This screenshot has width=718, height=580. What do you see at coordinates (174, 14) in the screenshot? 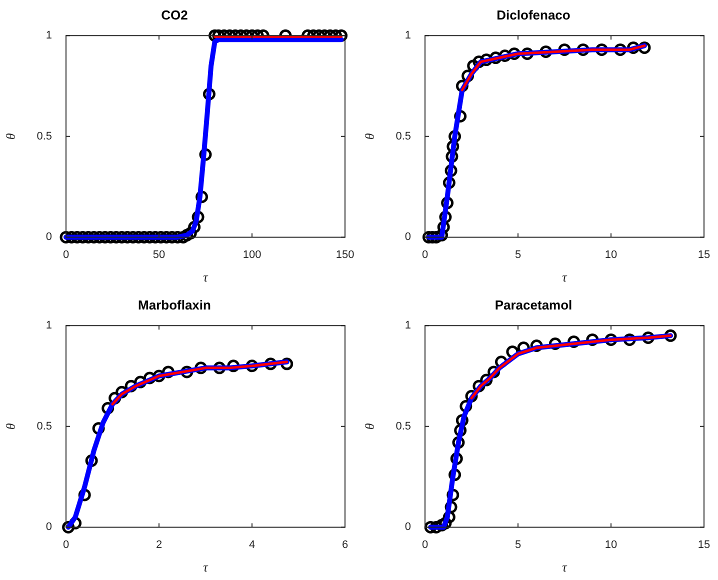
I see `chart-title: CO2` at bounding box center [174, 14].